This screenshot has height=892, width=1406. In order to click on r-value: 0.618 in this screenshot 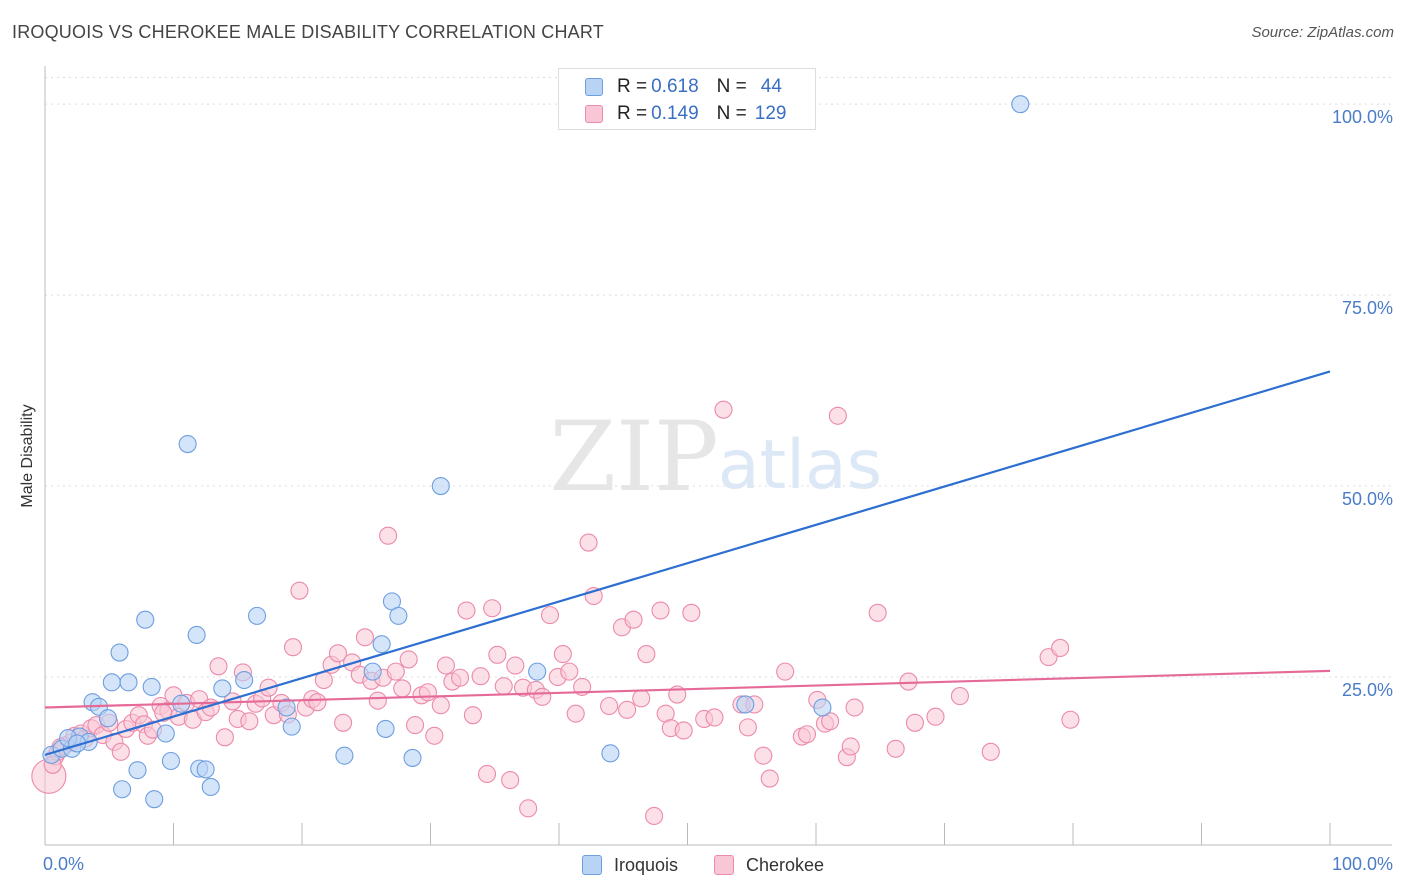, I will do `click(675, 86)`.